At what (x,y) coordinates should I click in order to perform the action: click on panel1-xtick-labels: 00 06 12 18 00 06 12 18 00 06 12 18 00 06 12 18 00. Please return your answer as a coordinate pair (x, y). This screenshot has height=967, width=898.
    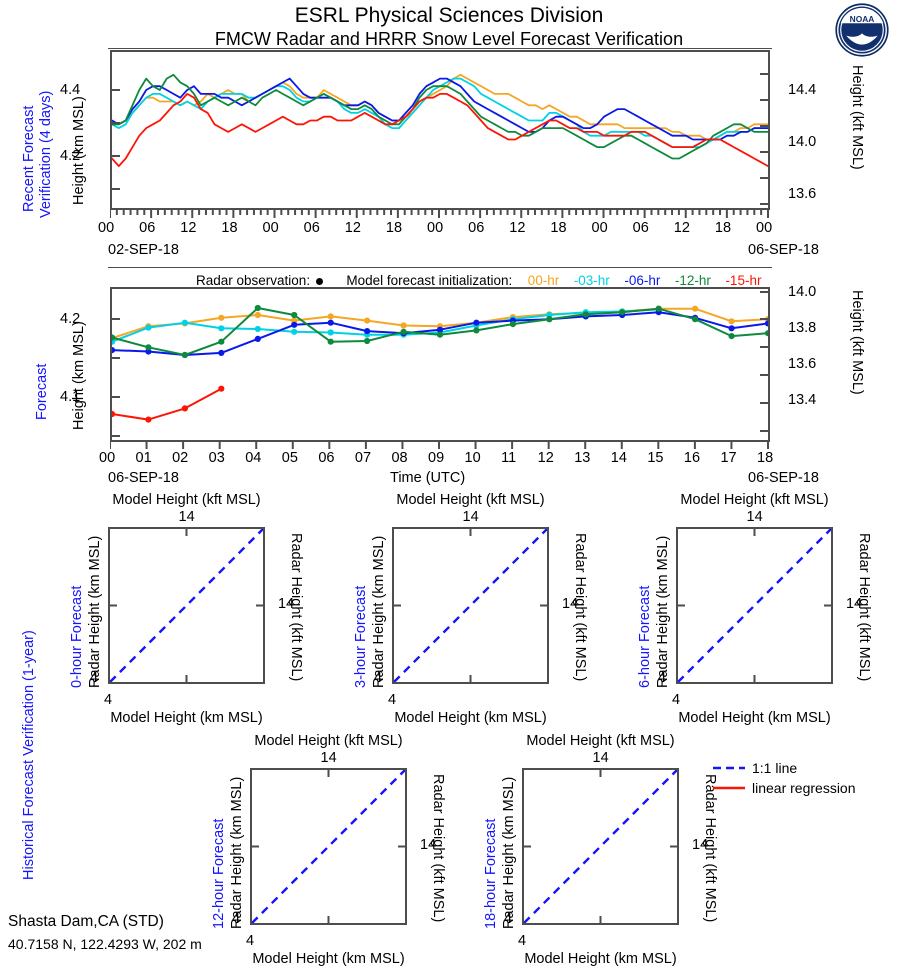
    Looking at the image, I should click on (435, 230).